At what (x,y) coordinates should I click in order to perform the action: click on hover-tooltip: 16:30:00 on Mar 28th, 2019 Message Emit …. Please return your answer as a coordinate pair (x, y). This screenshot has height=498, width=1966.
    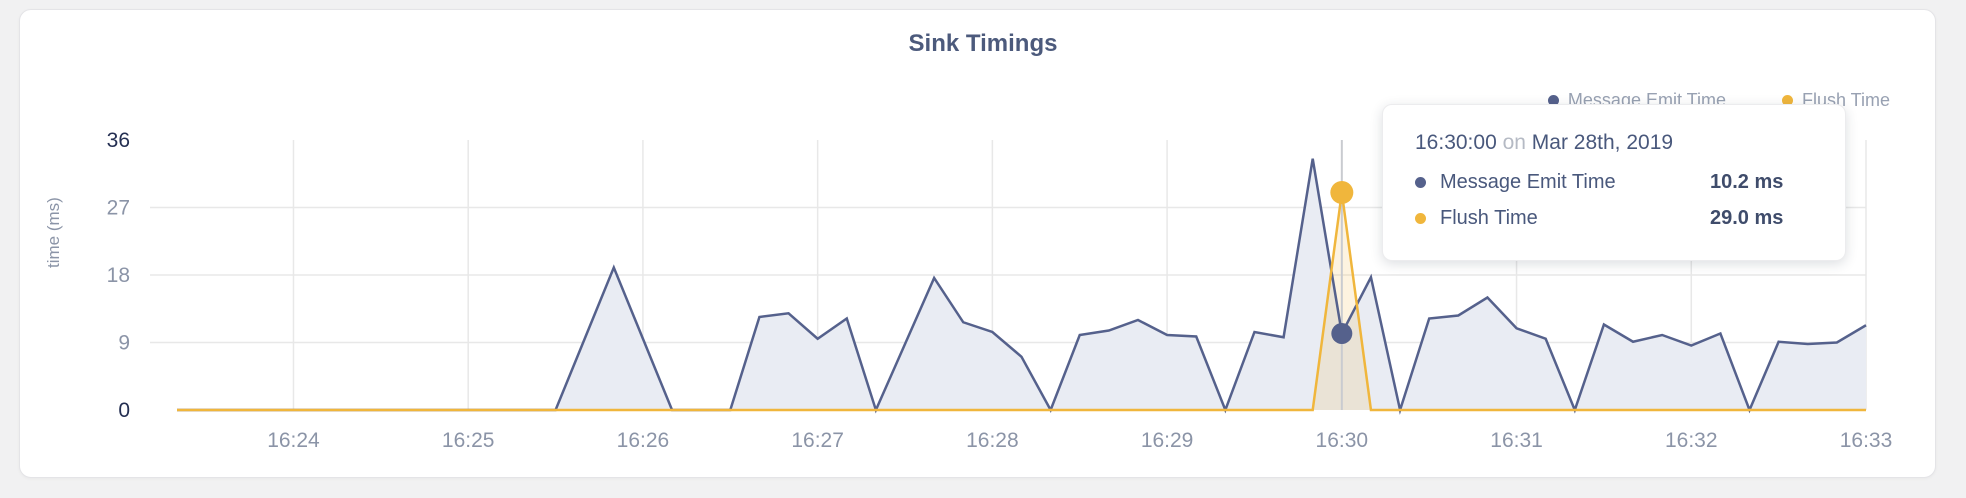
    Looking at the image, I should click on (1614, 182).